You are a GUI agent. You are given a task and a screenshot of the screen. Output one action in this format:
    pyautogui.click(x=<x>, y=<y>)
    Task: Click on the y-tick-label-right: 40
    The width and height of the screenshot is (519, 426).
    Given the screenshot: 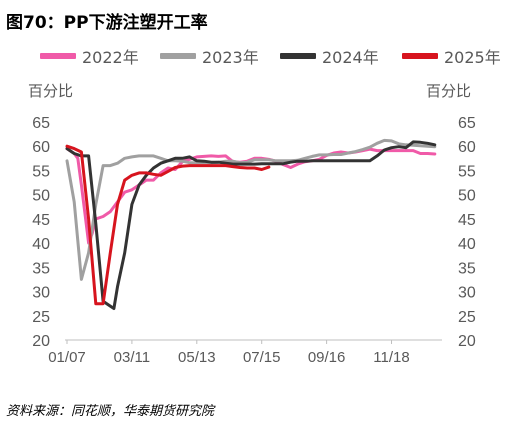 What is the action you would take?
    pyautogui.click(x=467, y=244)
    